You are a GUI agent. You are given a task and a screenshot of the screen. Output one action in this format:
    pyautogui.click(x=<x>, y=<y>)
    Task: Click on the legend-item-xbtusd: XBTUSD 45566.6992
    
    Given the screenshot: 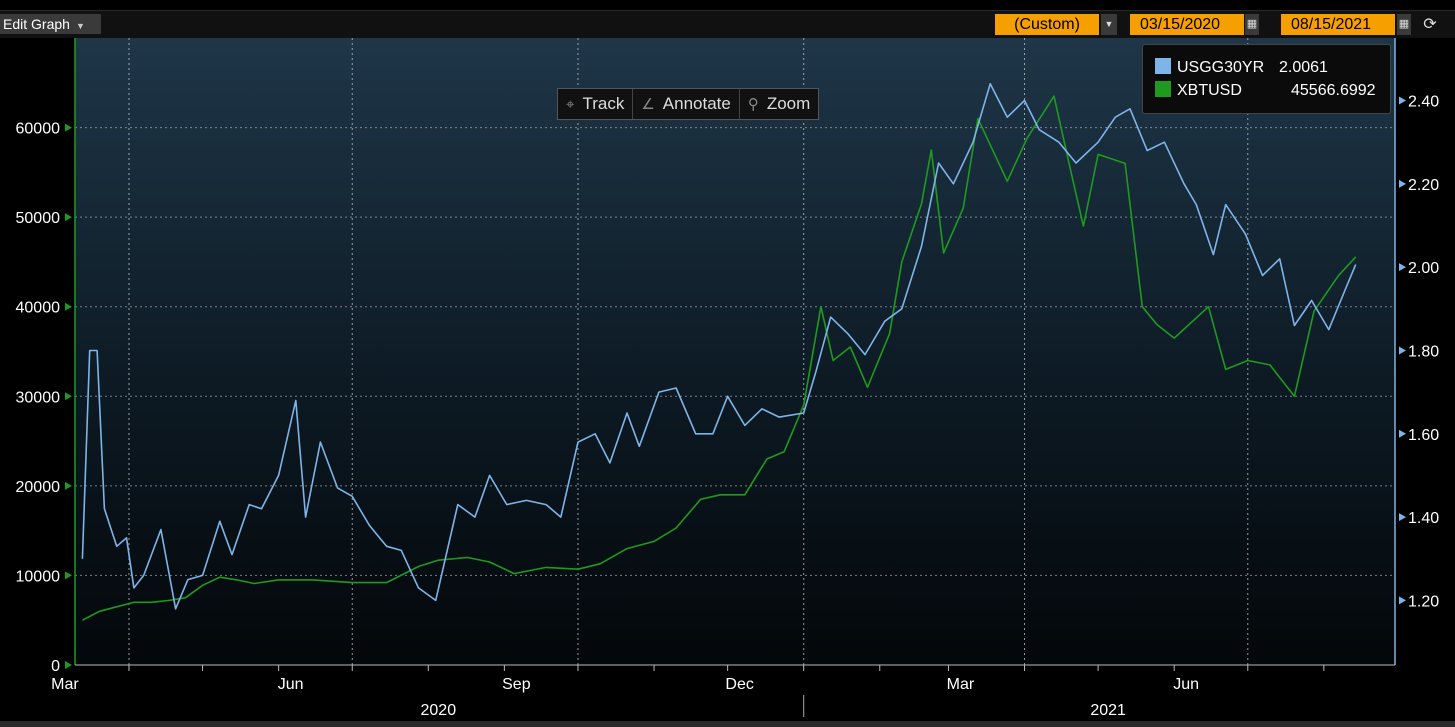 What is the action you would take?
    pyautogui.click(x=1265, y=91)
    